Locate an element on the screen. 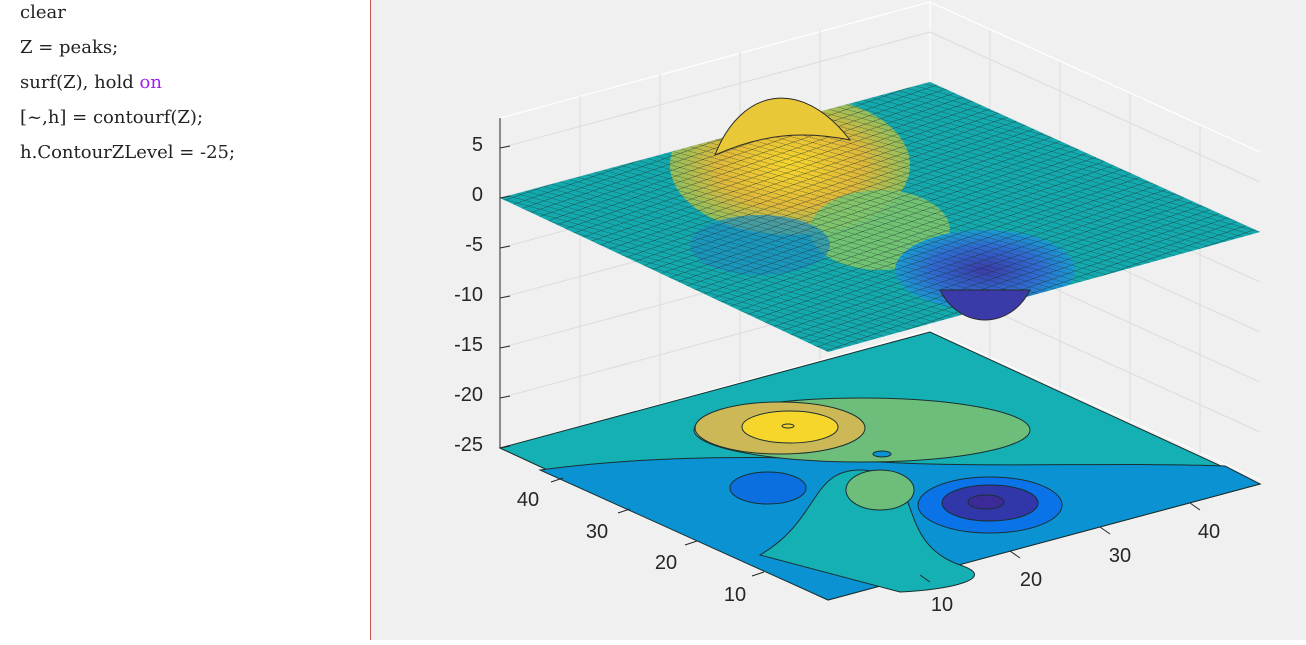 The image size is (1306, 645). z-tick-label: -5 is located at coordinates (474, 245).